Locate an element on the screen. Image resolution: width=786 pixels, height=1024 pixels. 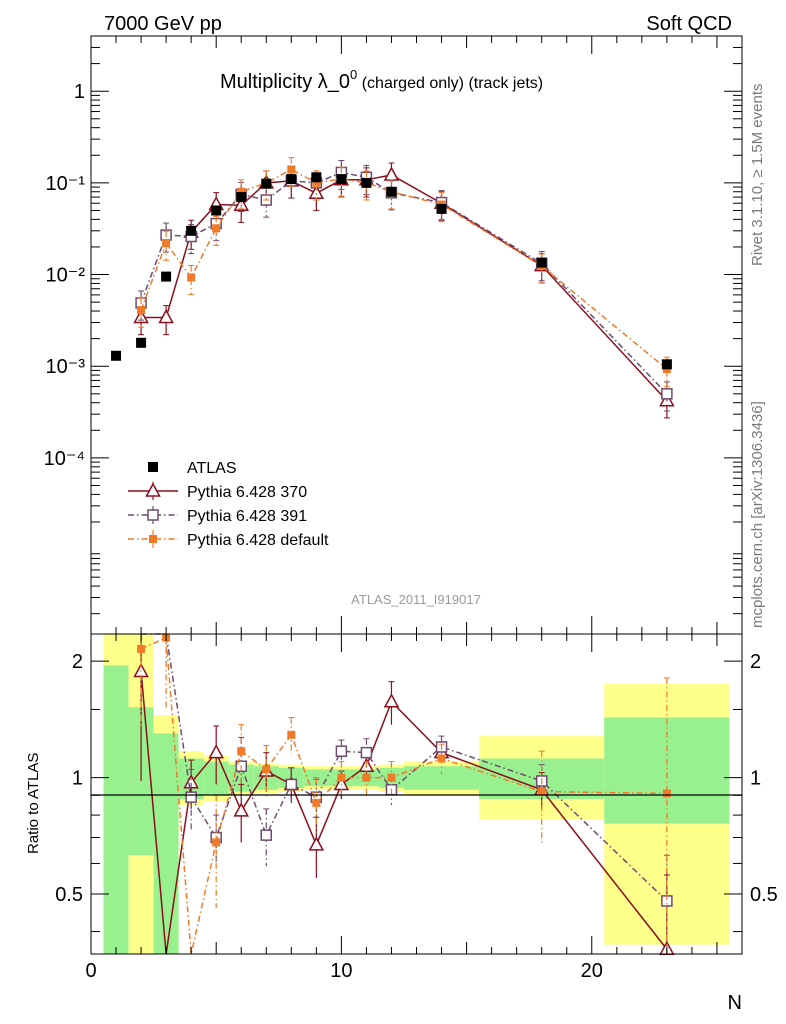
header-right-label: Soft QCD is located at coordinates (689, 24).